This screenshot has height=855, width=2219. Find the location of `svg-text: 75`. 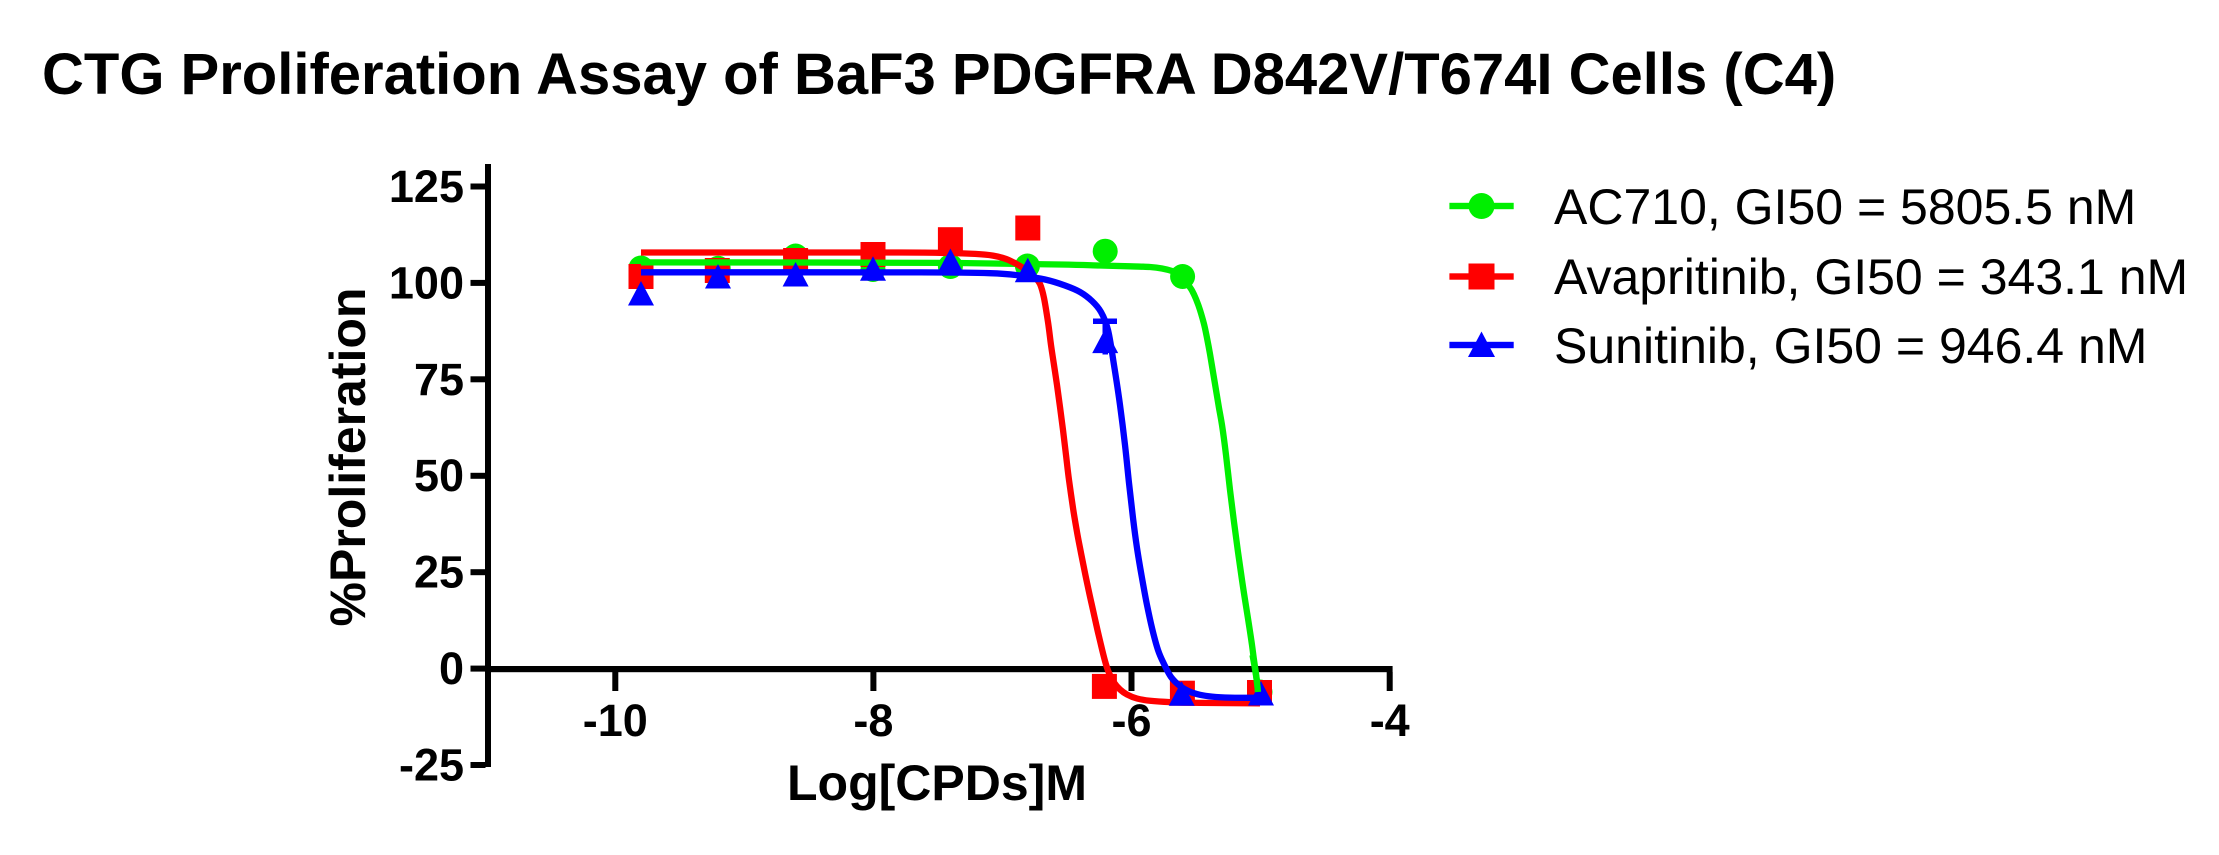

svg-text: 75 is located at coordinates (439, 379).